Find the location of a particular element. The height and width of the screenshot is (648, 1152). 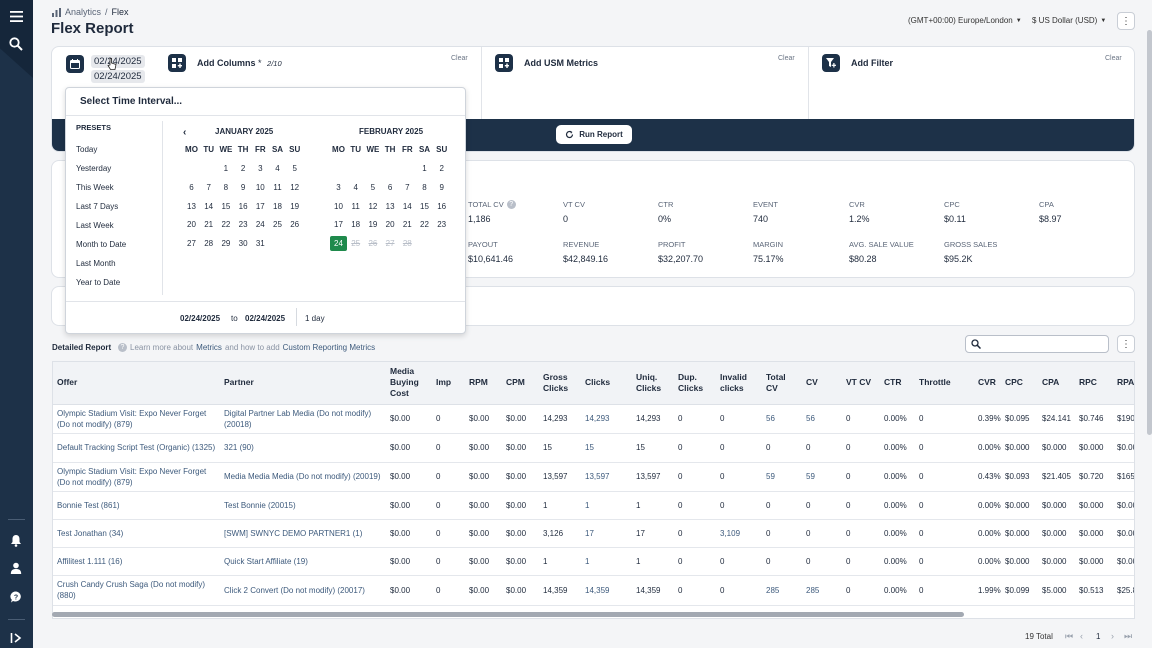

calendar-day: 16 is located at coordinates (243, 206).